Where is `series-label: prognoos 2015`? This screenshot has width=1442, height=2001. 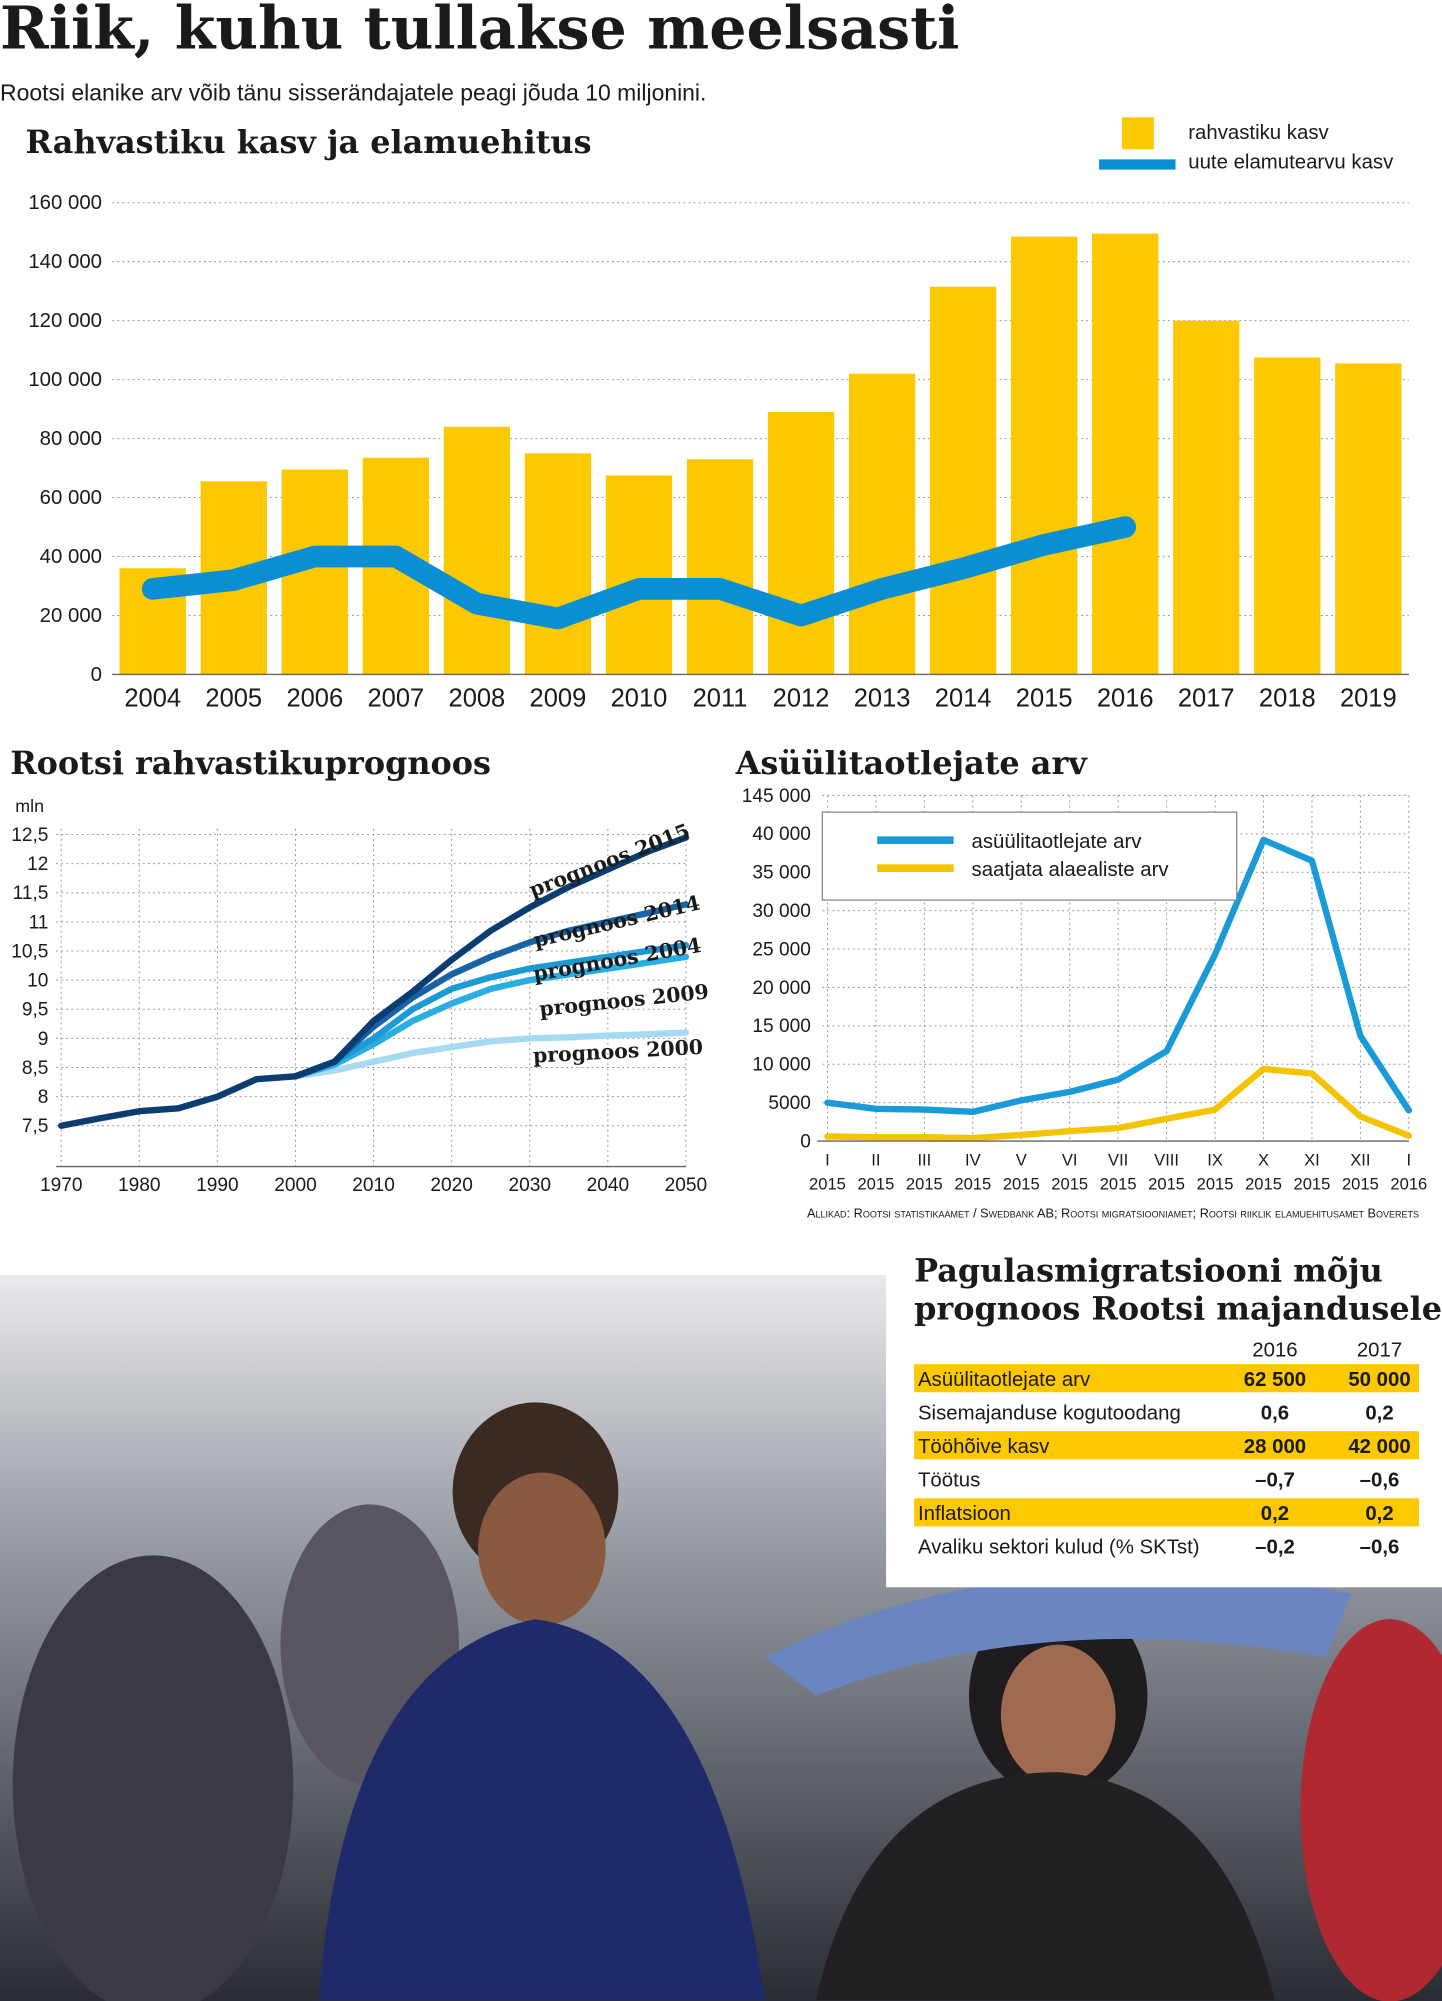
series-label: prognoos 2015 is located at coordinates (609, 860).